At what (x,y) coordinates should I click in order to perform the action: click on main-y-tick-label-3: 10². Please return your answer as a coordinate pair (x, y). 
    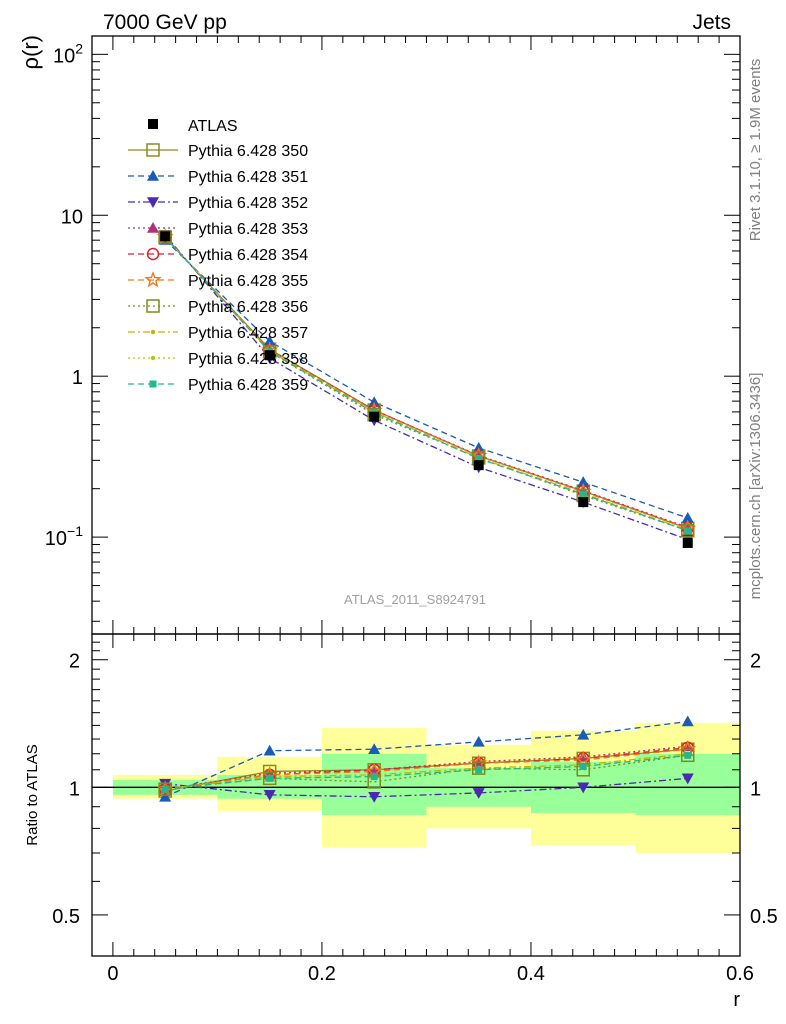
    Looking at the image, I should click on (68, 53).